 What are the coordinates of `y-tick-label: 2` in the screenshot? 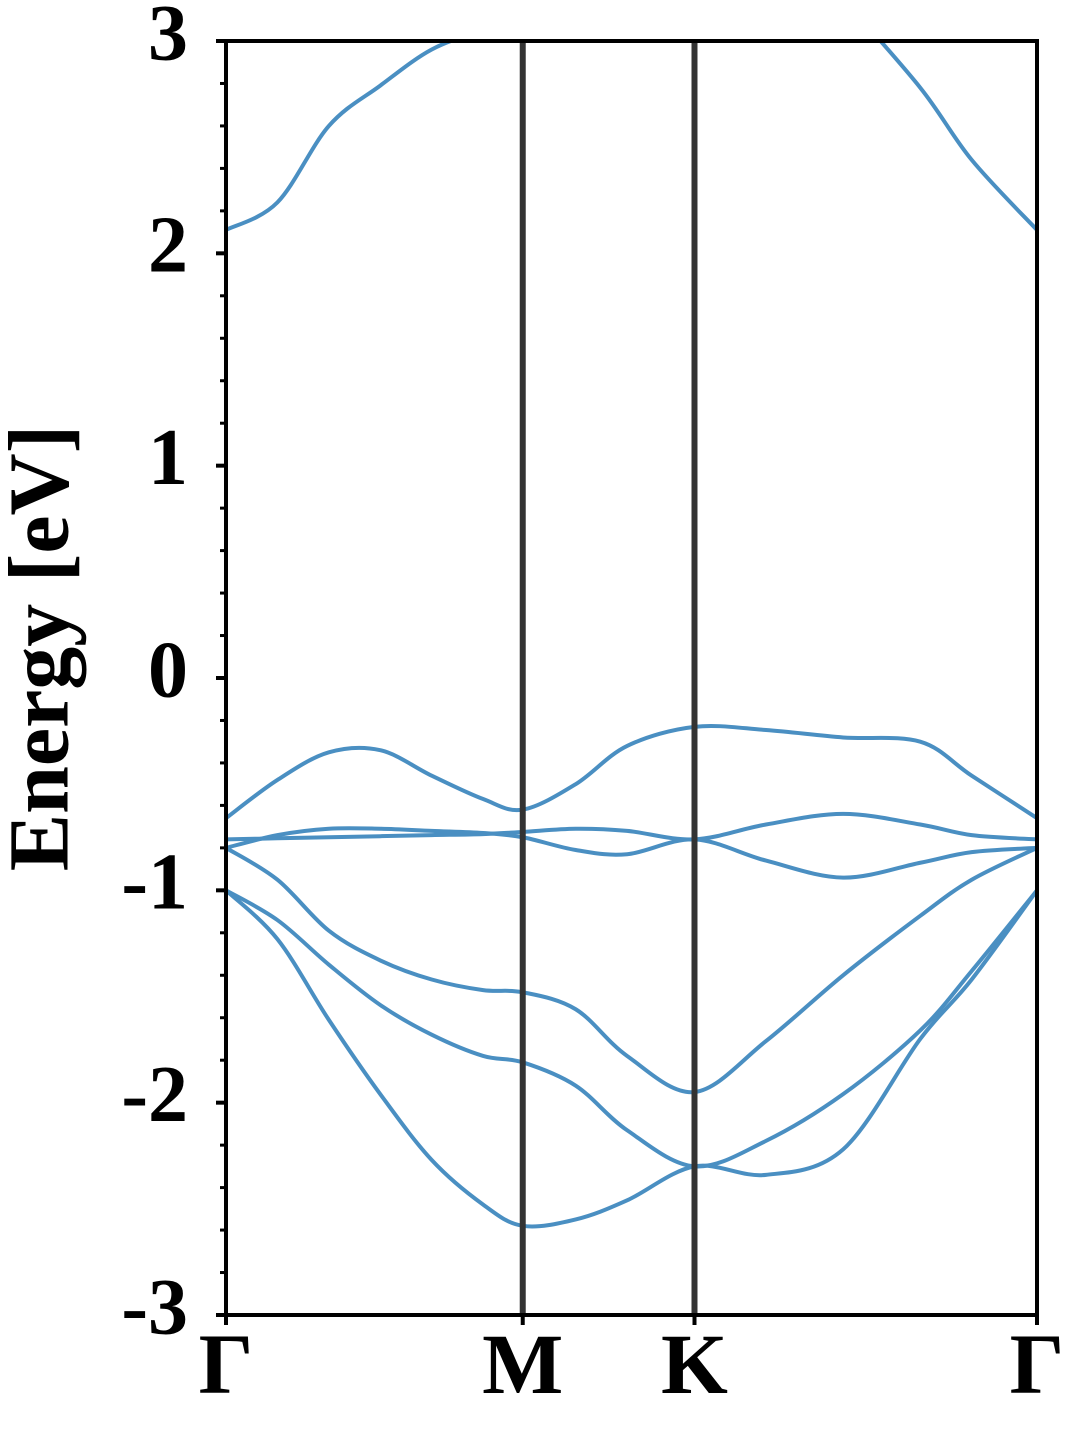 It's located at (168, 246).